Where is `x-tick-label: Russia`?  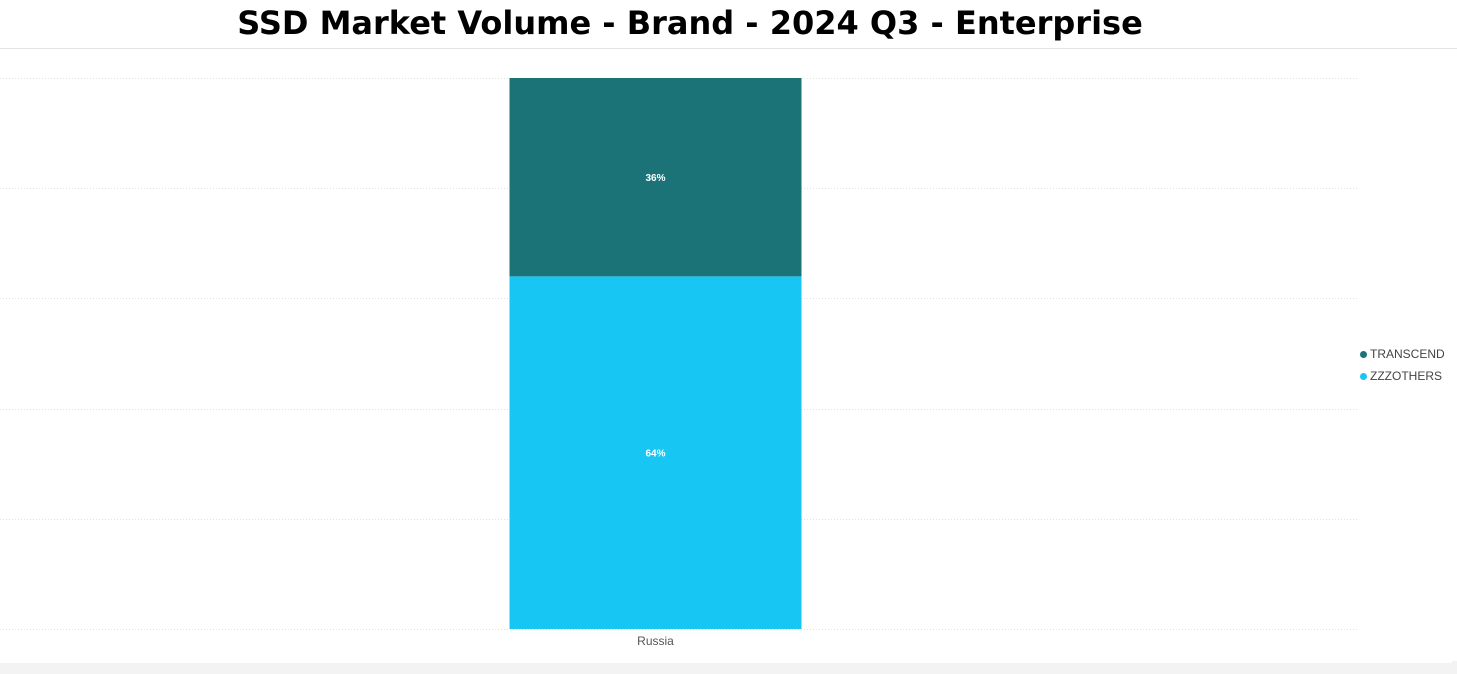 x-tick-label: Russia is located at coordinates (655, 641).